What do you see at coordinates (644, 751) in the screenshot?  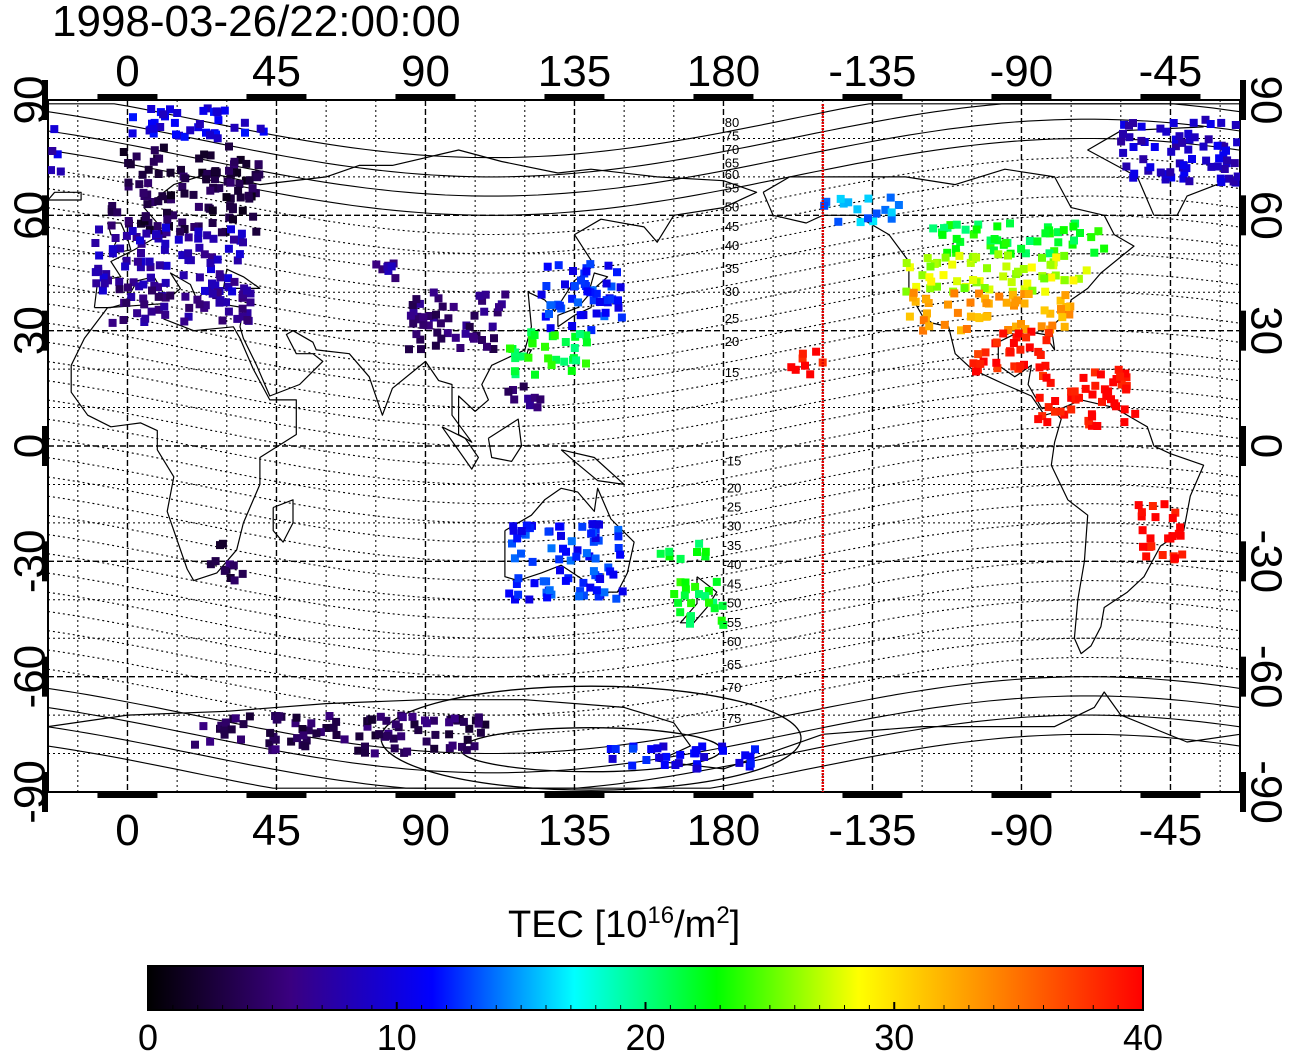 I see `magnetic-contour` at bounding box center [644, 751].